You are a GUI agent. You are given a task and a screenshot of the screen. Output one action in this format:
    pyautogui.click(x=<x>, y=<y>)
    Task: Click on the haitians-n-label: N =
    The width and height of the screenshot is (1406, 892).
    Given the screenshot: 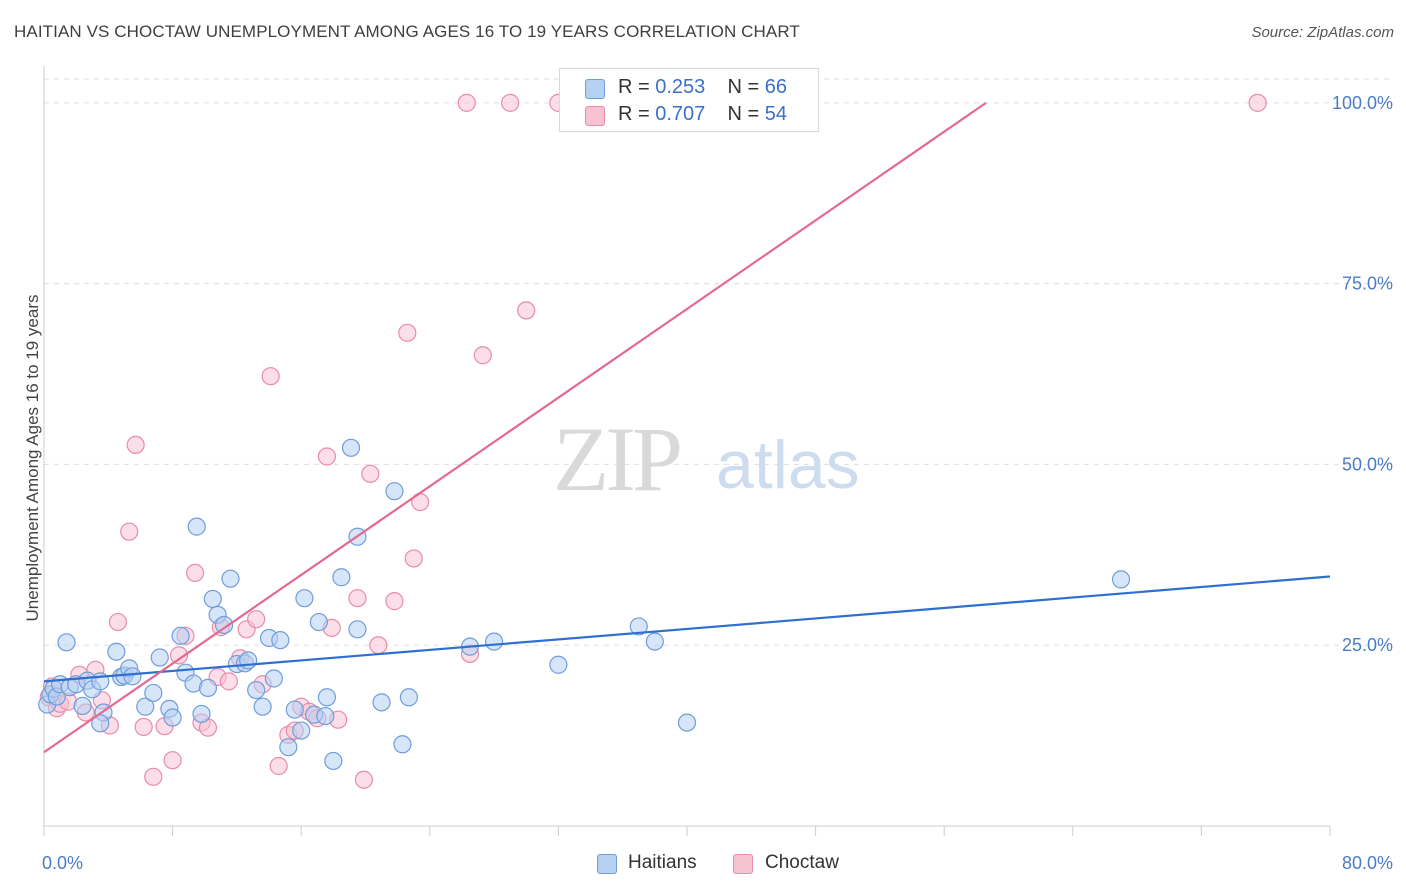 What is the action you would take?
    pyautogui.click(x=746, y=87)
    